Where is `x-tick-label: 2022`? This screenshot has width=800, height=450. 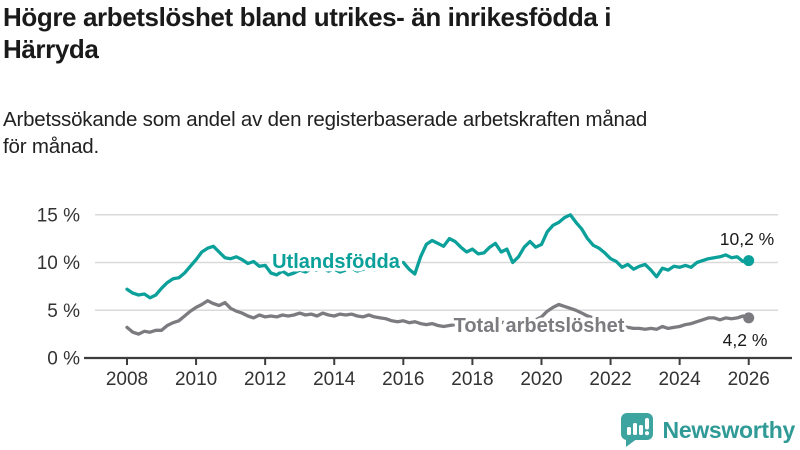
x-tick-label: 2022 is located at coordinates (610, 379).